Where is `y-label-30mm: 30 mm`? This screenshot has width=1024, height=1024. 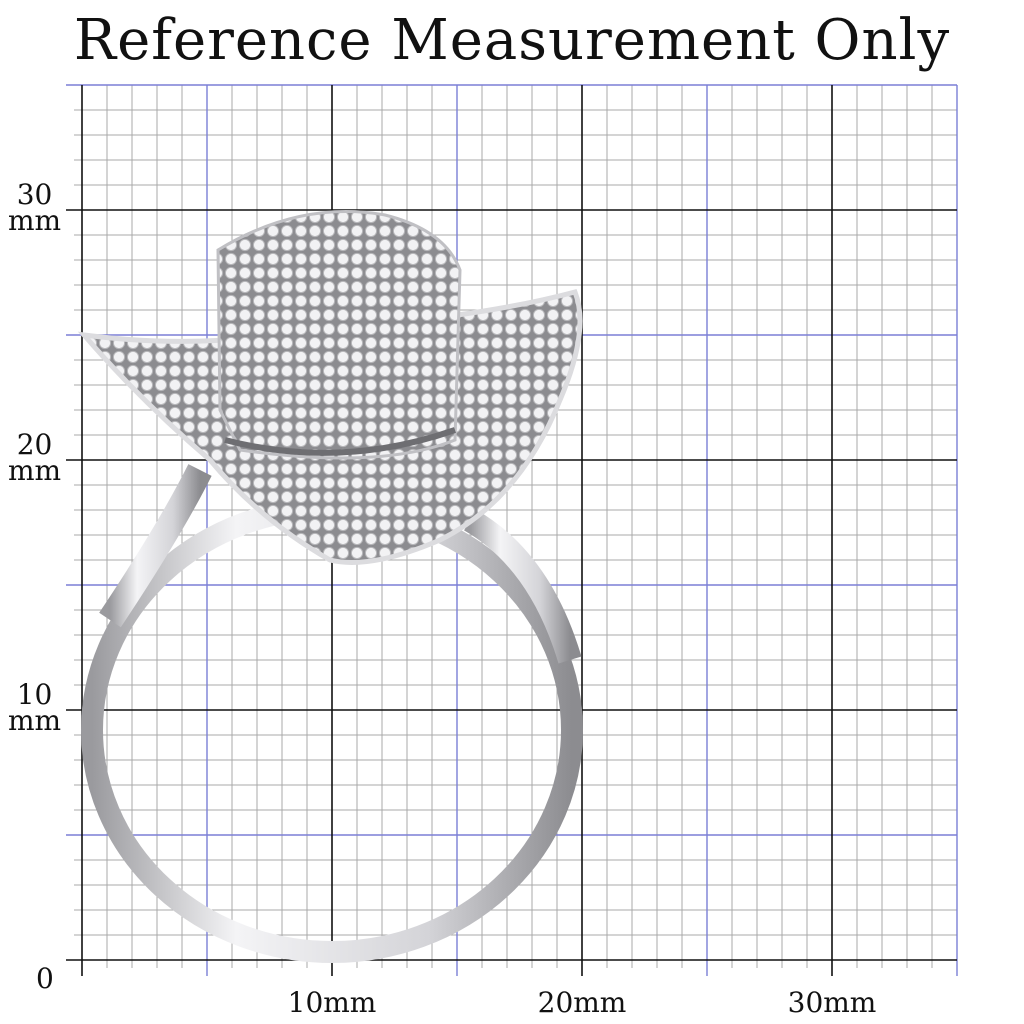
y-label-30mm: 30 mm is located at coordinates (35, 207).